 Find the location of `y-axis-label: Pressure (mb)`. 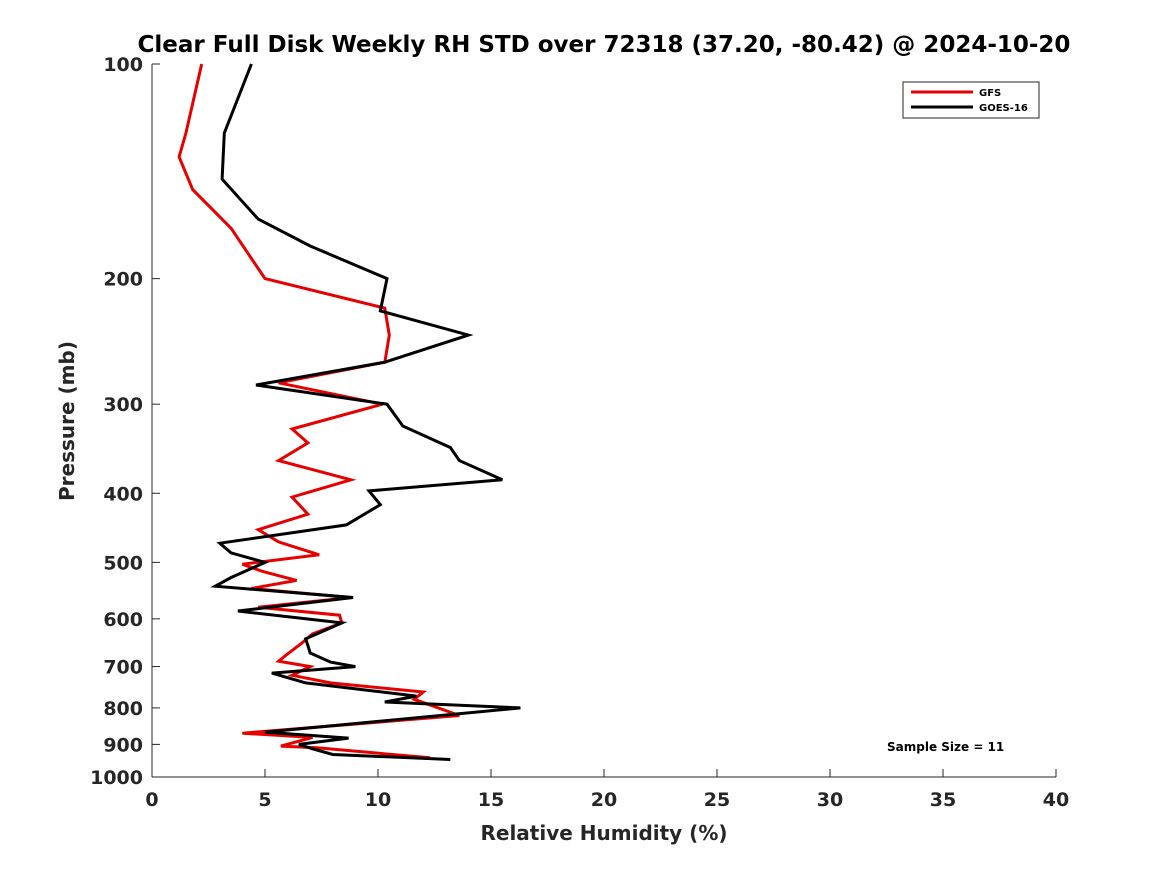

y-axis-label: Pressure (mb) is located at coordinates (67, 421).